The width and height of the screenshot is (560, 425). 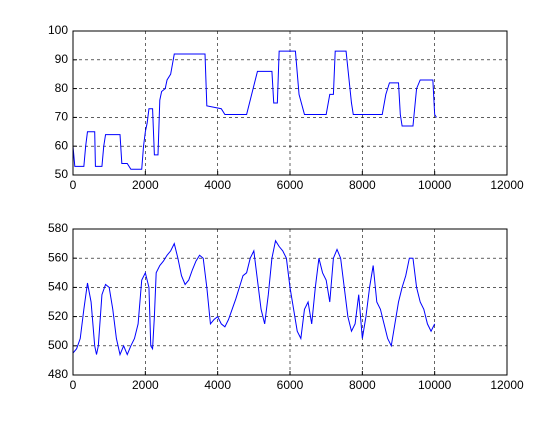 What do you see at coordinates (62, 117) in the screenshot?
I see `y-tick-label: 70` at bounding box center [62, 117].